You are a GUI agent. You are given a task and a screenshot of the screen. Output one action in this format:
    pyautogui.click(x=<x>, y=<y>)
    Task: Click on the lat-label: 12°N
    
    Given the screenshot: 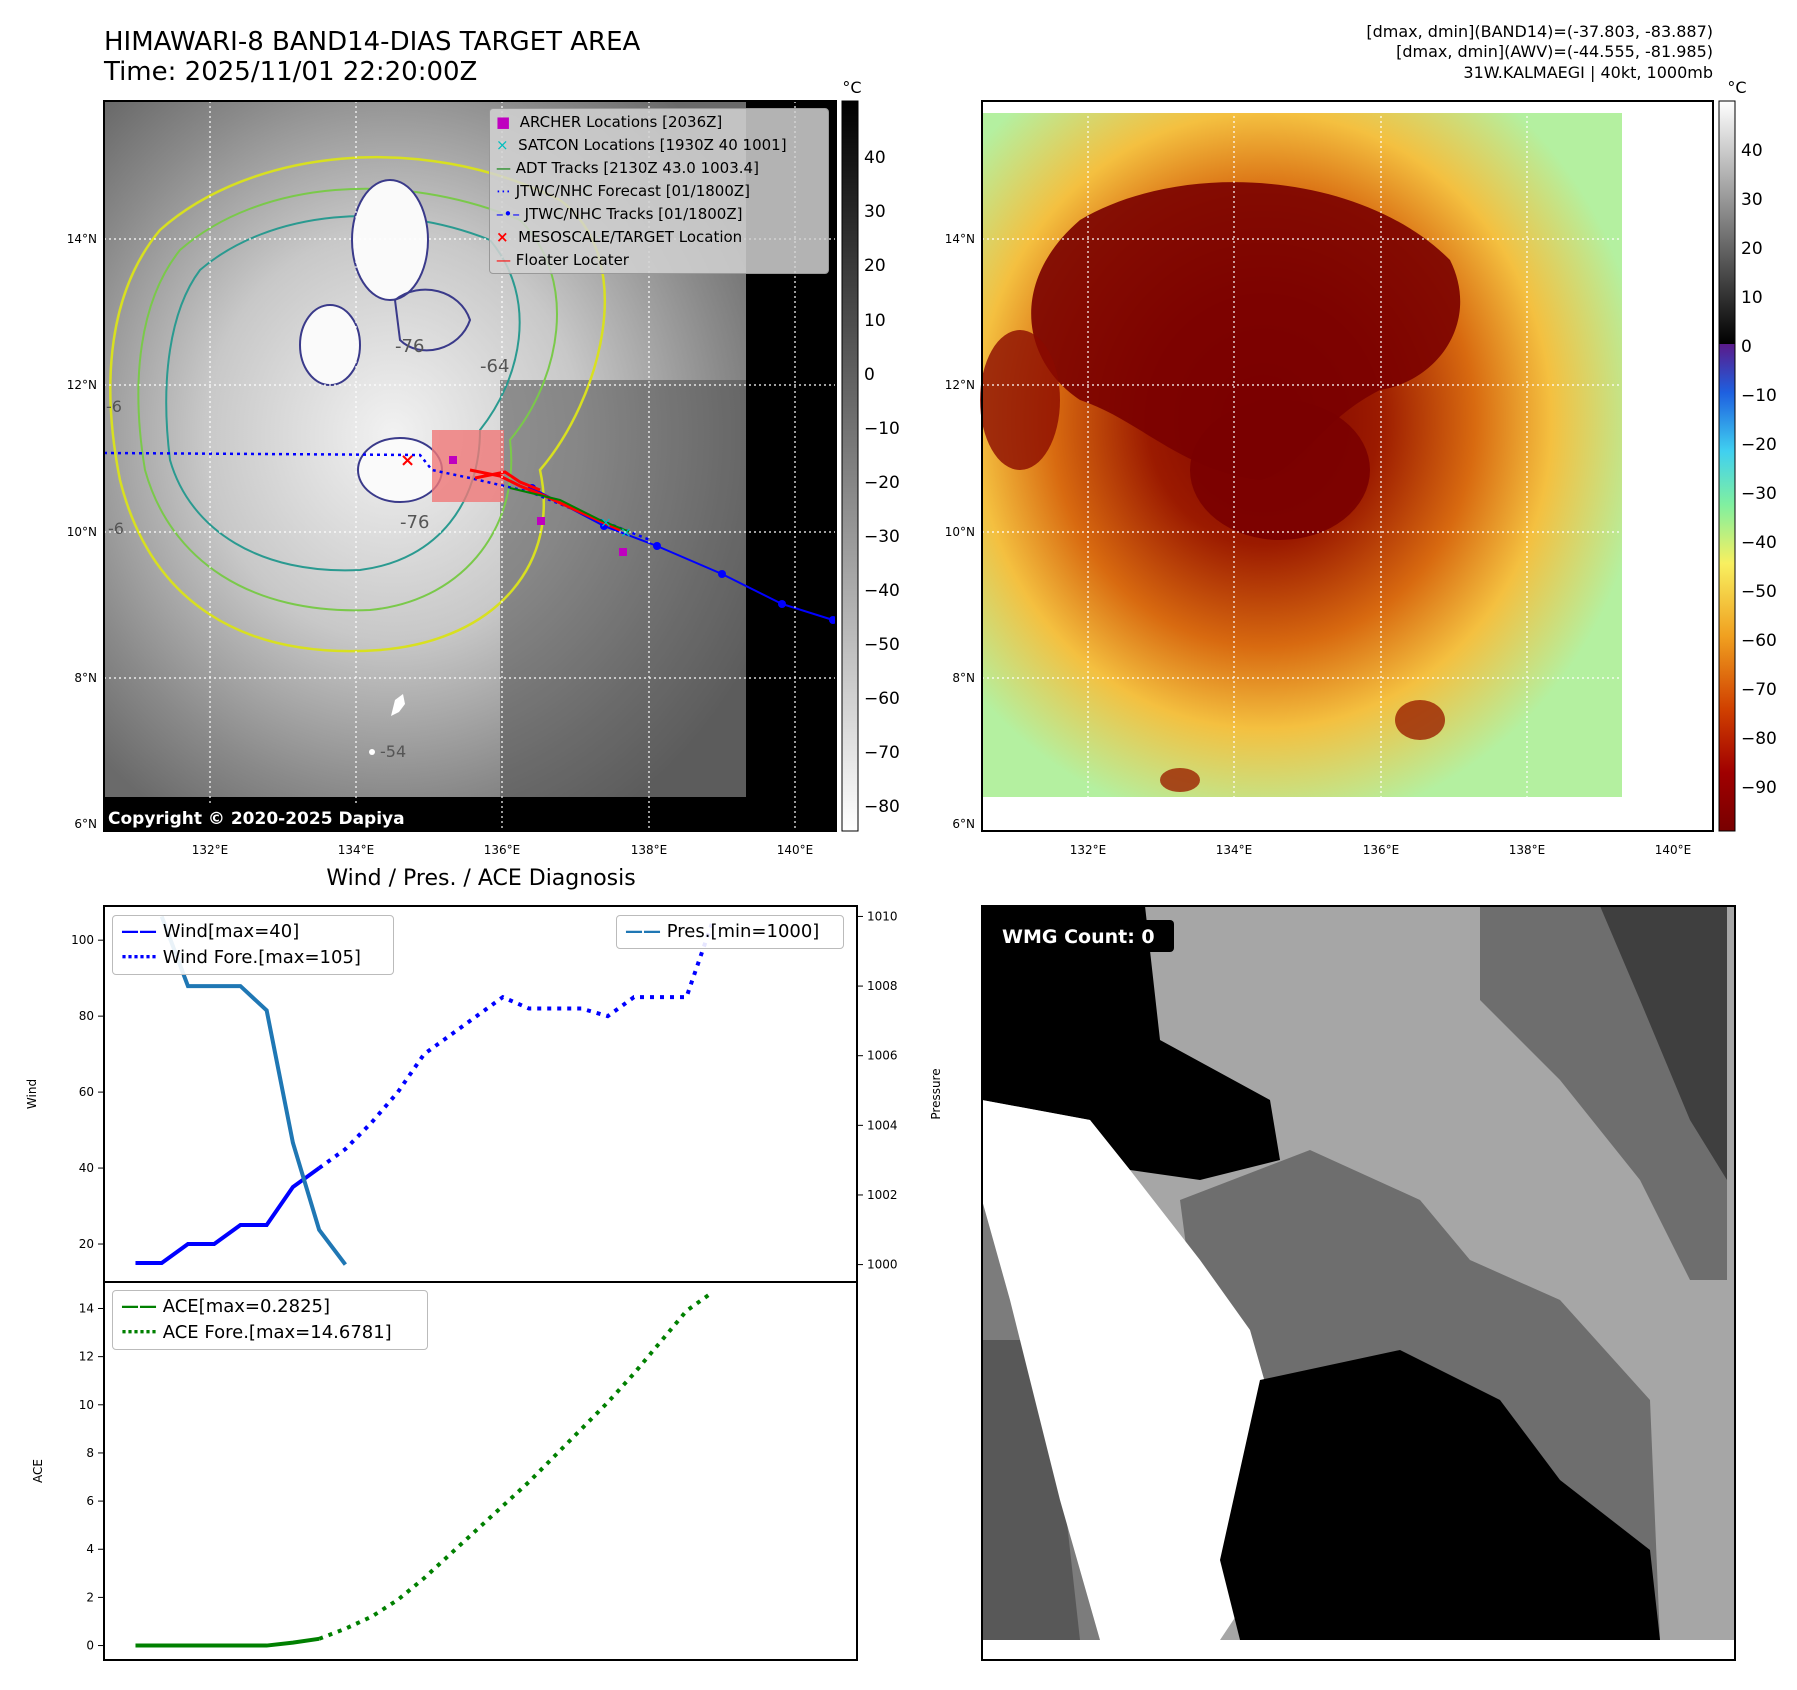 What is the action you would take?
    pyautogui.click(x=960, y=385)
    